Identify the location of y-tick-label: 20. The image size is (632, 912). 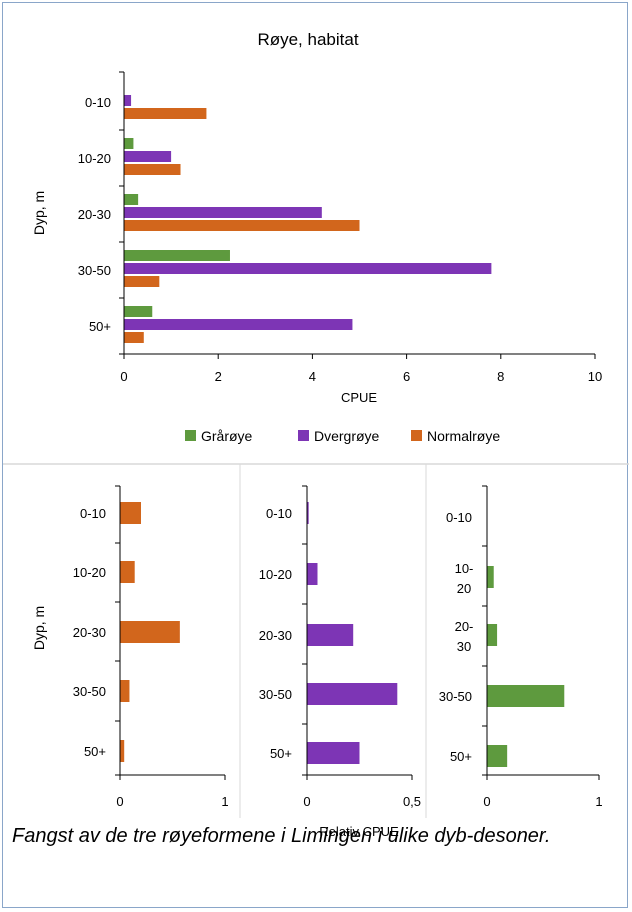
(464, 588).